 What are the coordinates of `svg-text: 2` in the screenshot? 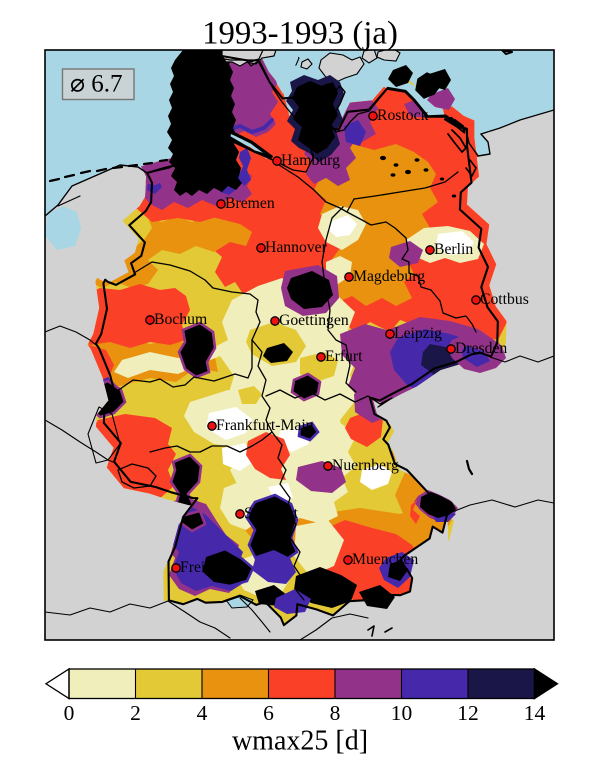 It's located at (135, 713).